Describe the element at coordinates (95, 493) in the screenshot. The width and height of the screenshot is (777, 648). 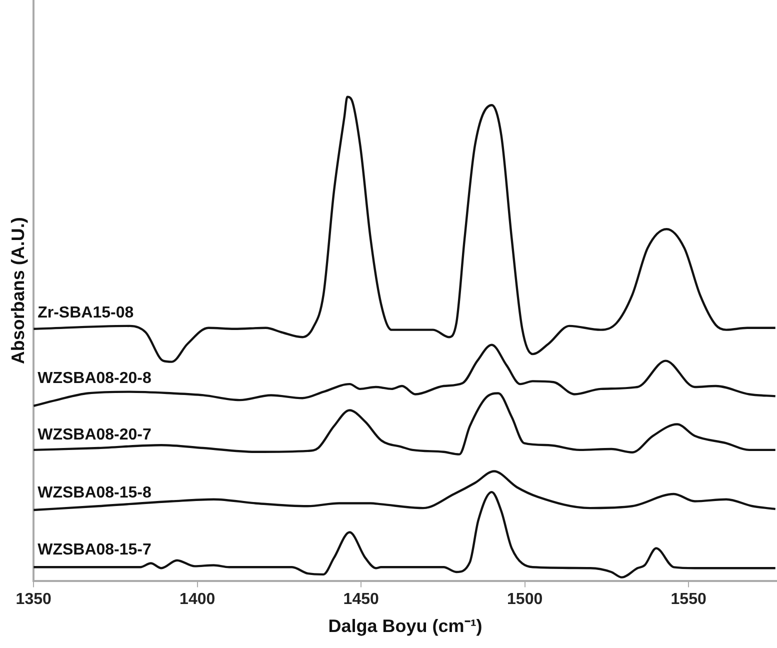
I see `series-label: WZSBA08-15-8` at that location.